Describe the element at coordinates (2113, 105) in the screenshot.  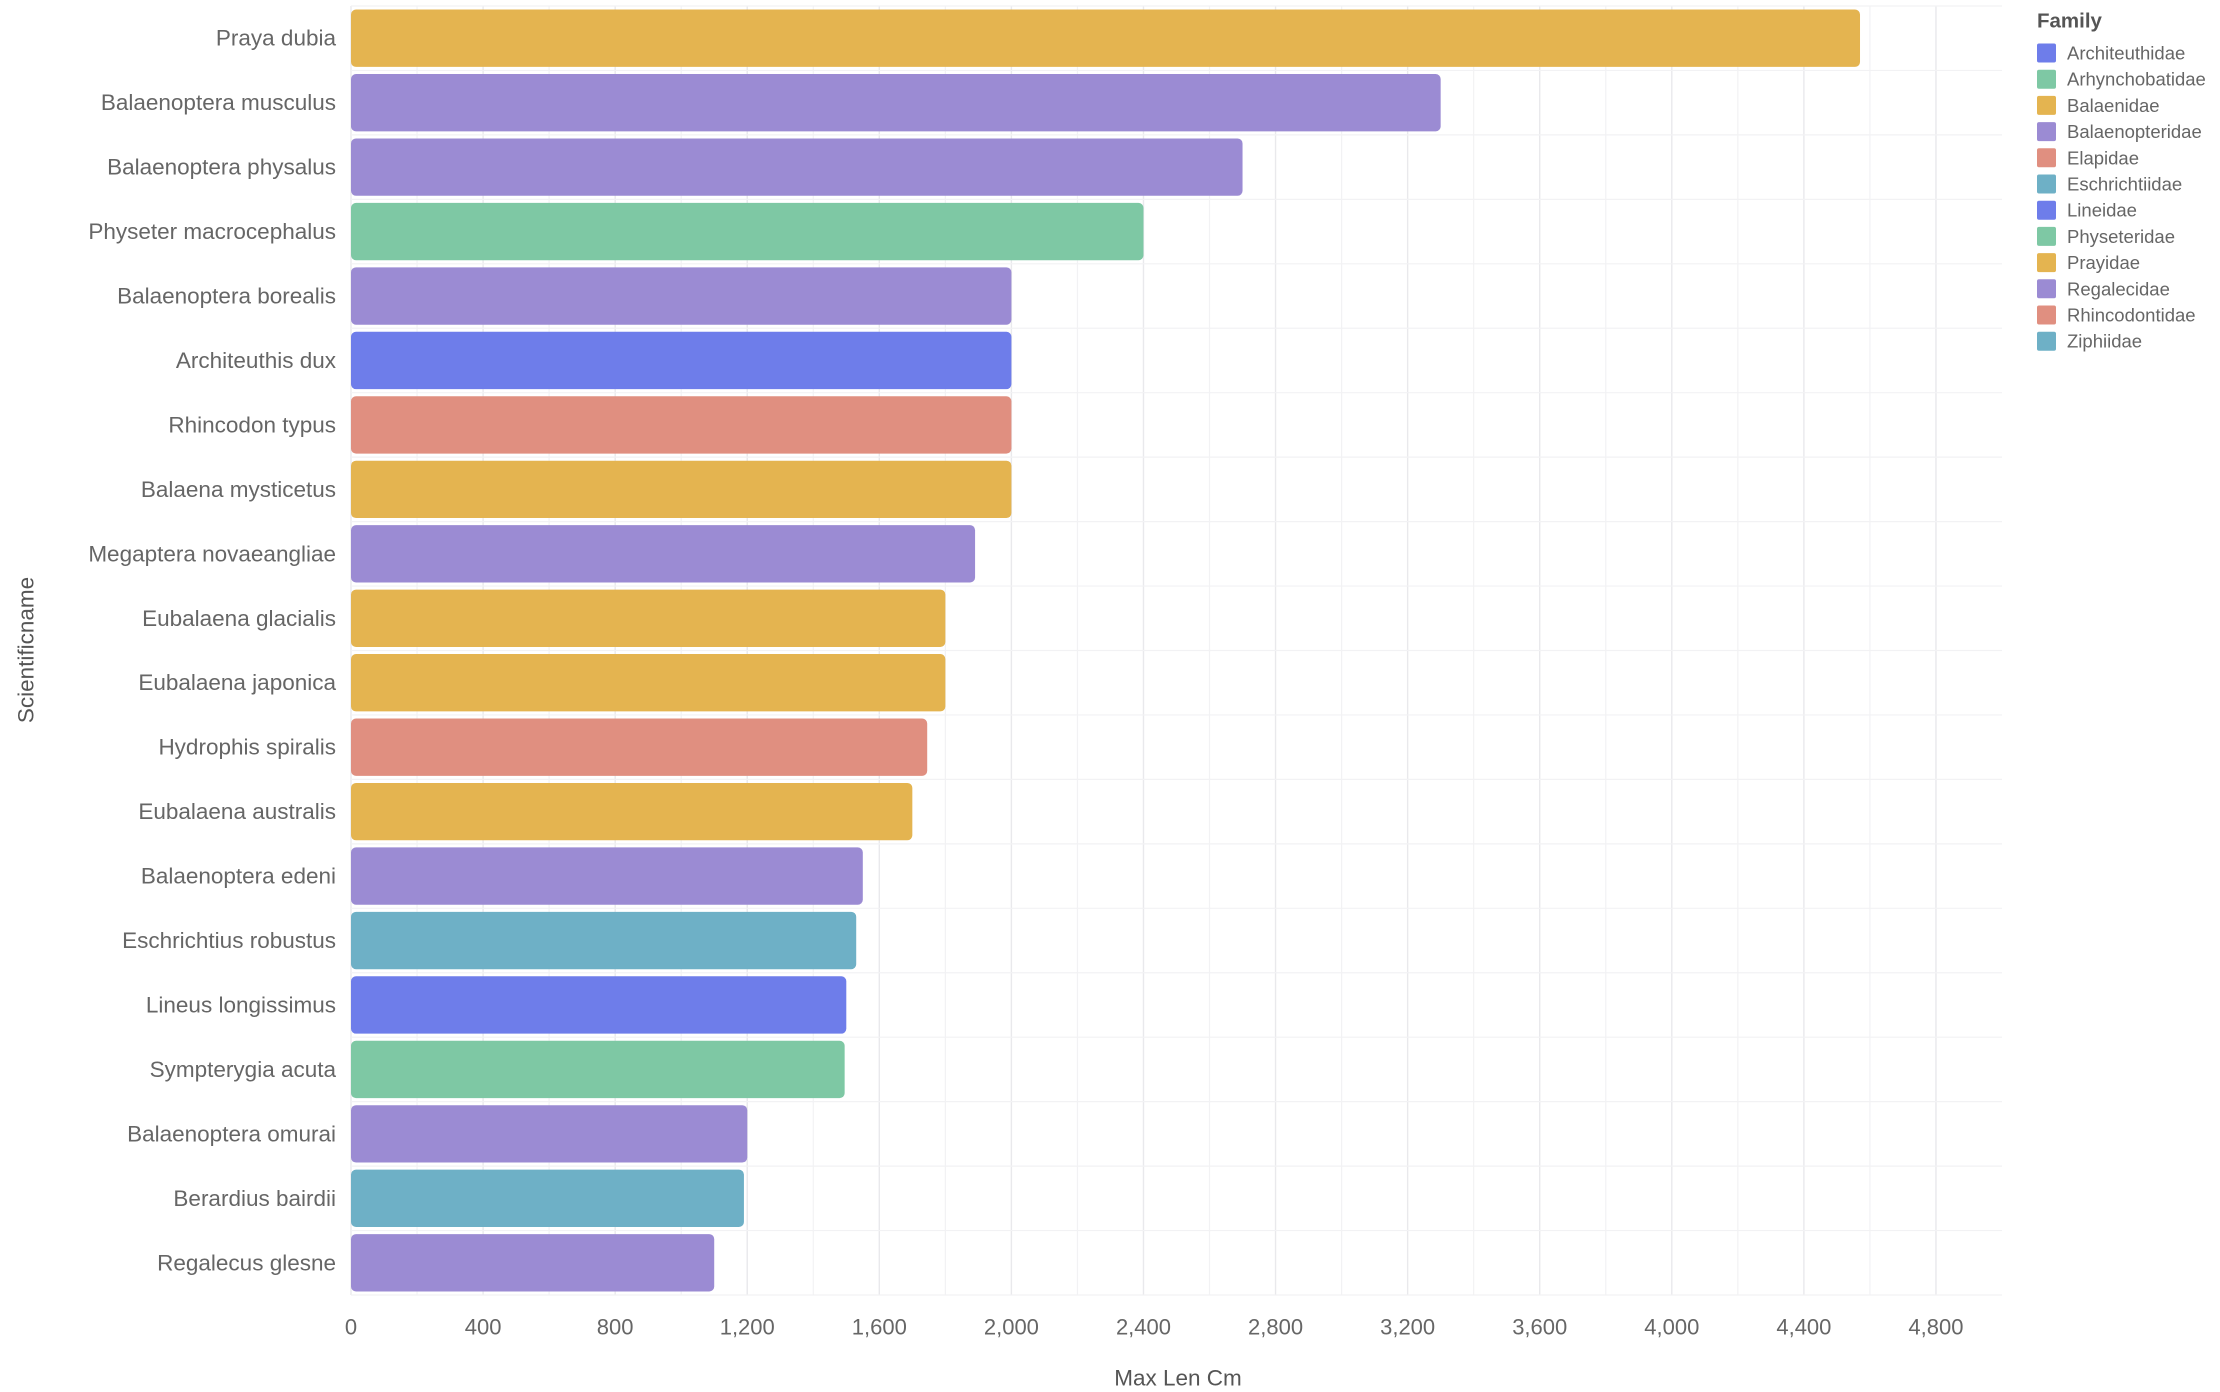
I see `legend-label: Balaenidae` at that location.